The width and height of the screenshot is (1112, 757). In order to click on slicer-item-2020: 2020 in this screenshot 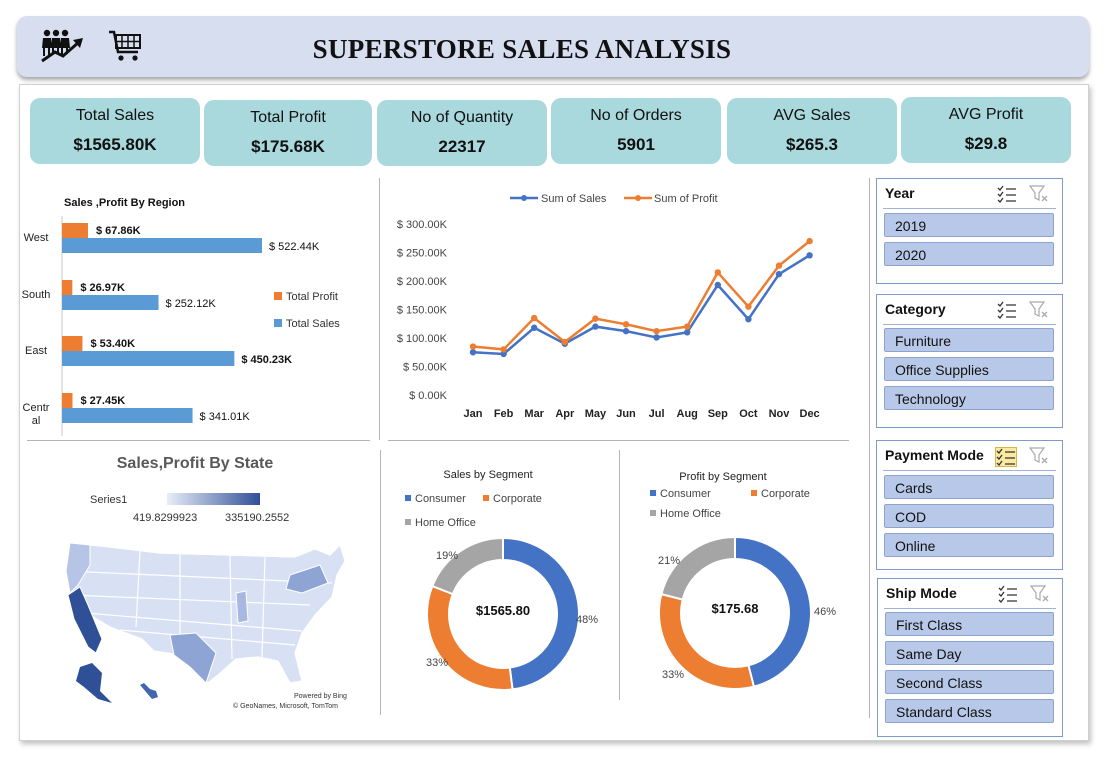, I will do `click(969, 254)`.